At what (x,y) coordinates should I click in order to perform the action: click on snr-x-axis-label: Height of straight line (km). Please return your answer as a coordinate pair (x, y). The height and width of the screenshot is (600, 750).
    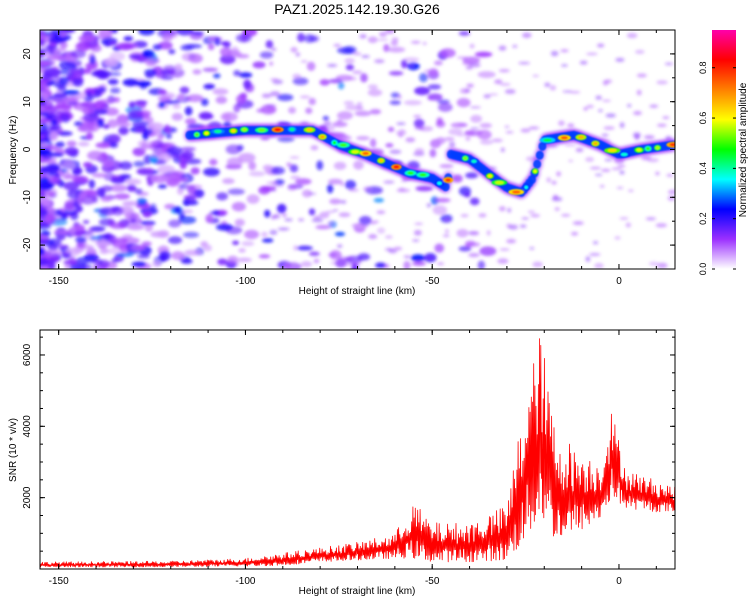
    Looking at the image, I should click on (357, 591).